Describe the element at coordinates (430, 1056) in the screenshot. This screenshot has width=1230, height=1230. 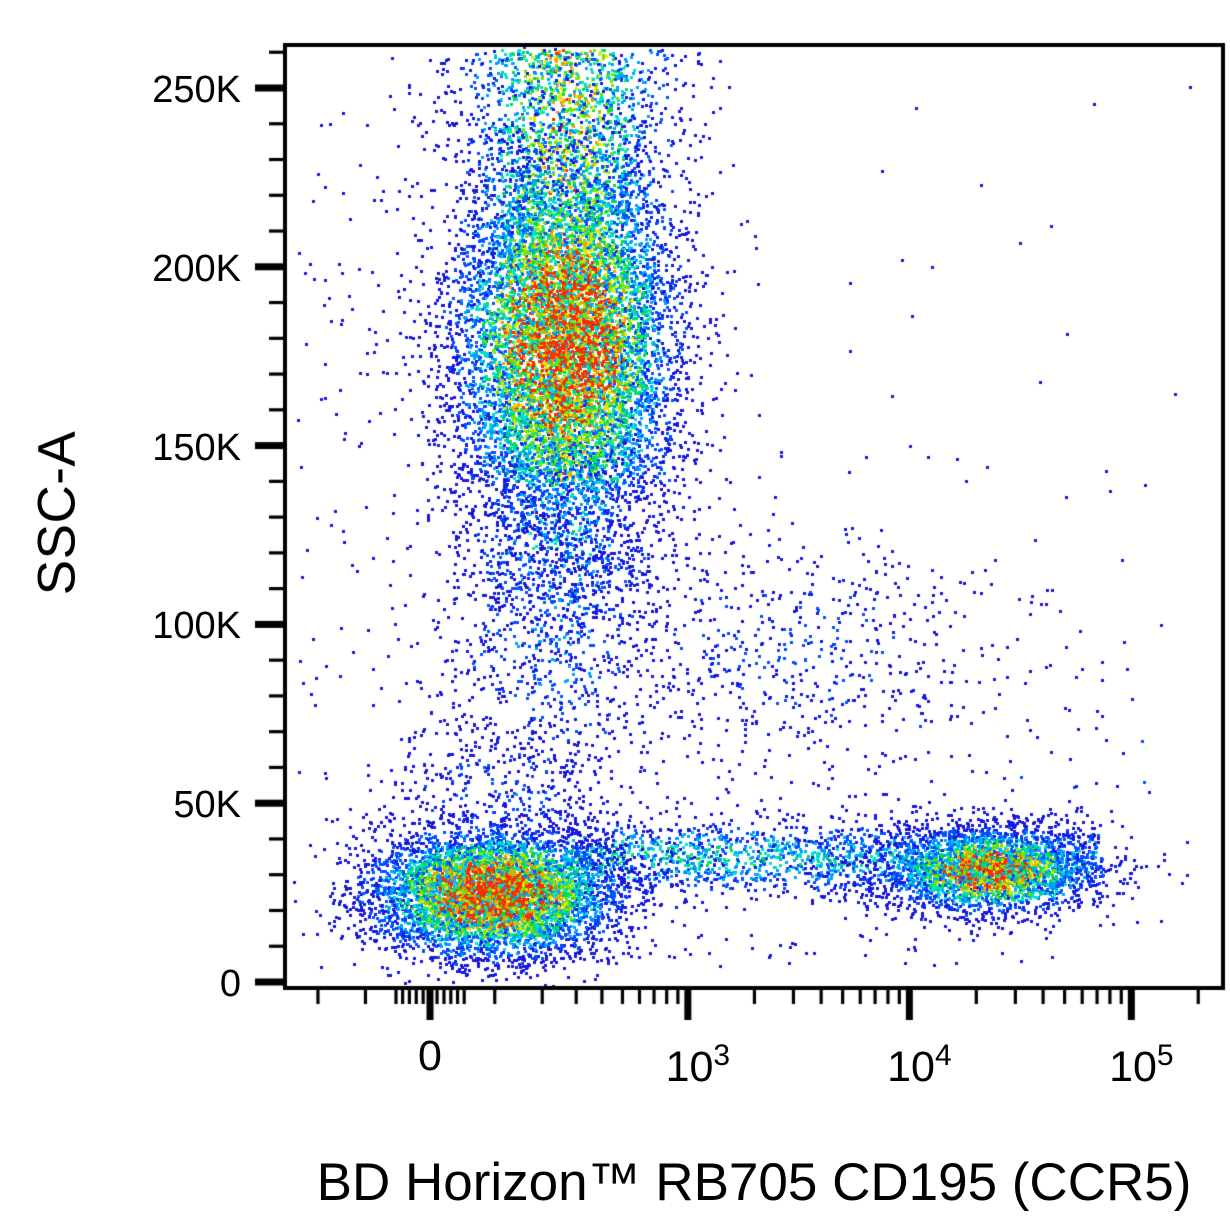
I see `x-tick-label: 0` at that location.